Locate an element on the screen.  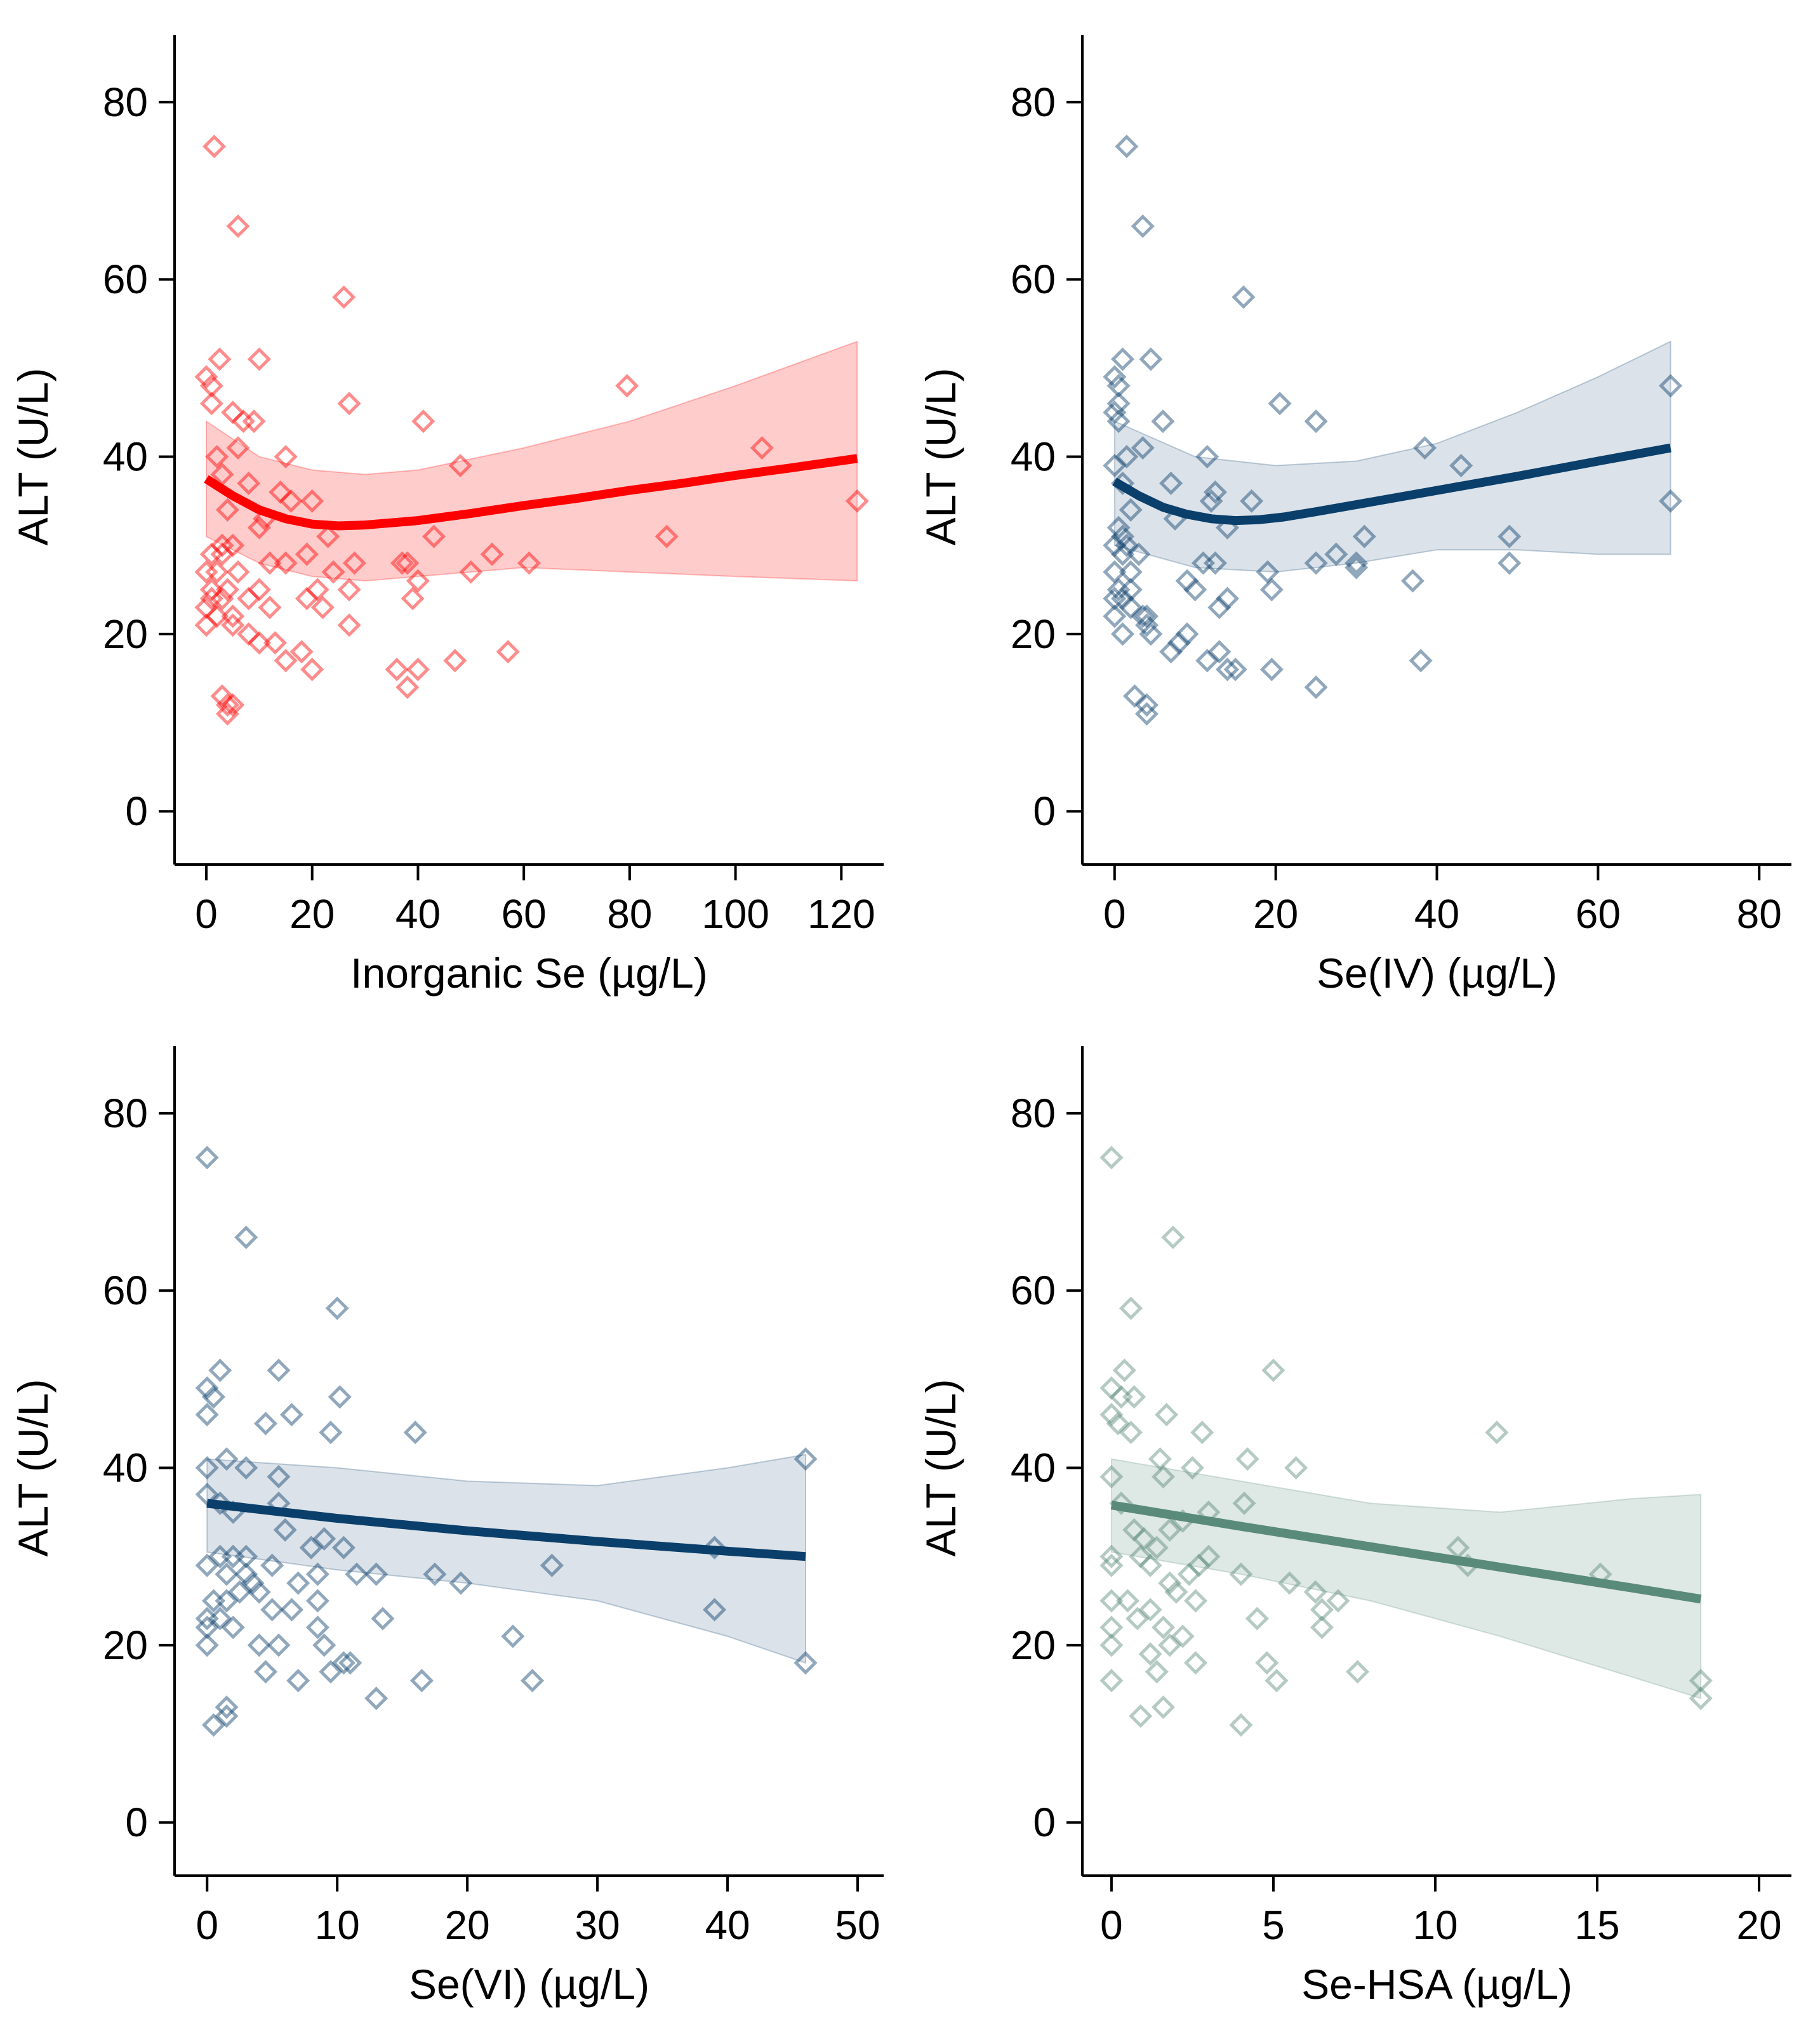
x-tick-label: 80 is located at coordinates (629, 914).